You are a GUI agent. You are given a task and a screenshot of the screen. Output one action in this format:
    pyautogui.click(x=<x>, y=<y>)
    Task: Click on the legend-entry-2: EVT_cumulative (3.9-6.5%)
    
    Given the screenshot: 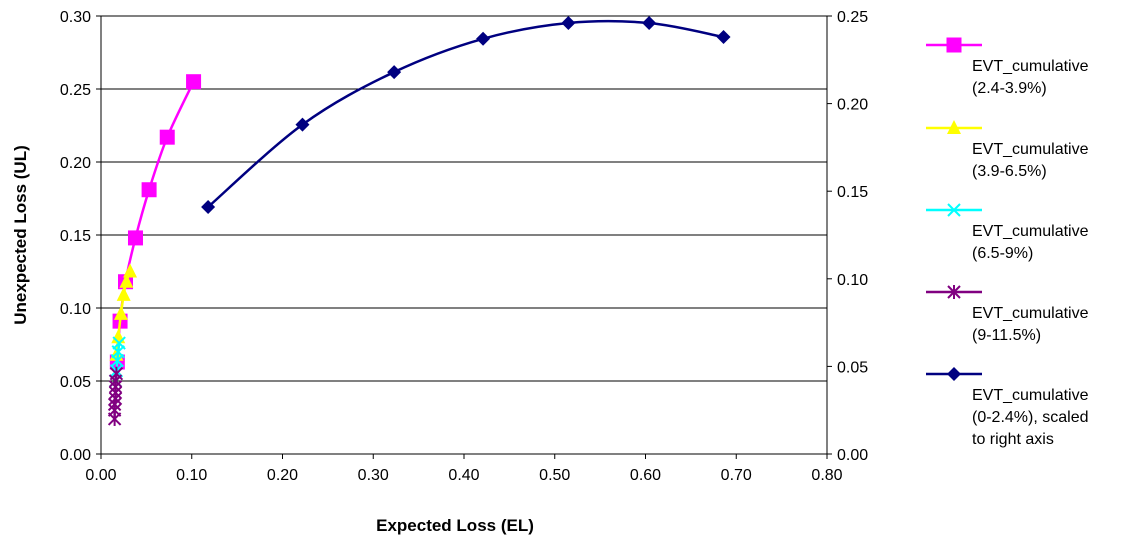 What is the action you would take?
    pyautogui.click(x=1007, y=150)
    